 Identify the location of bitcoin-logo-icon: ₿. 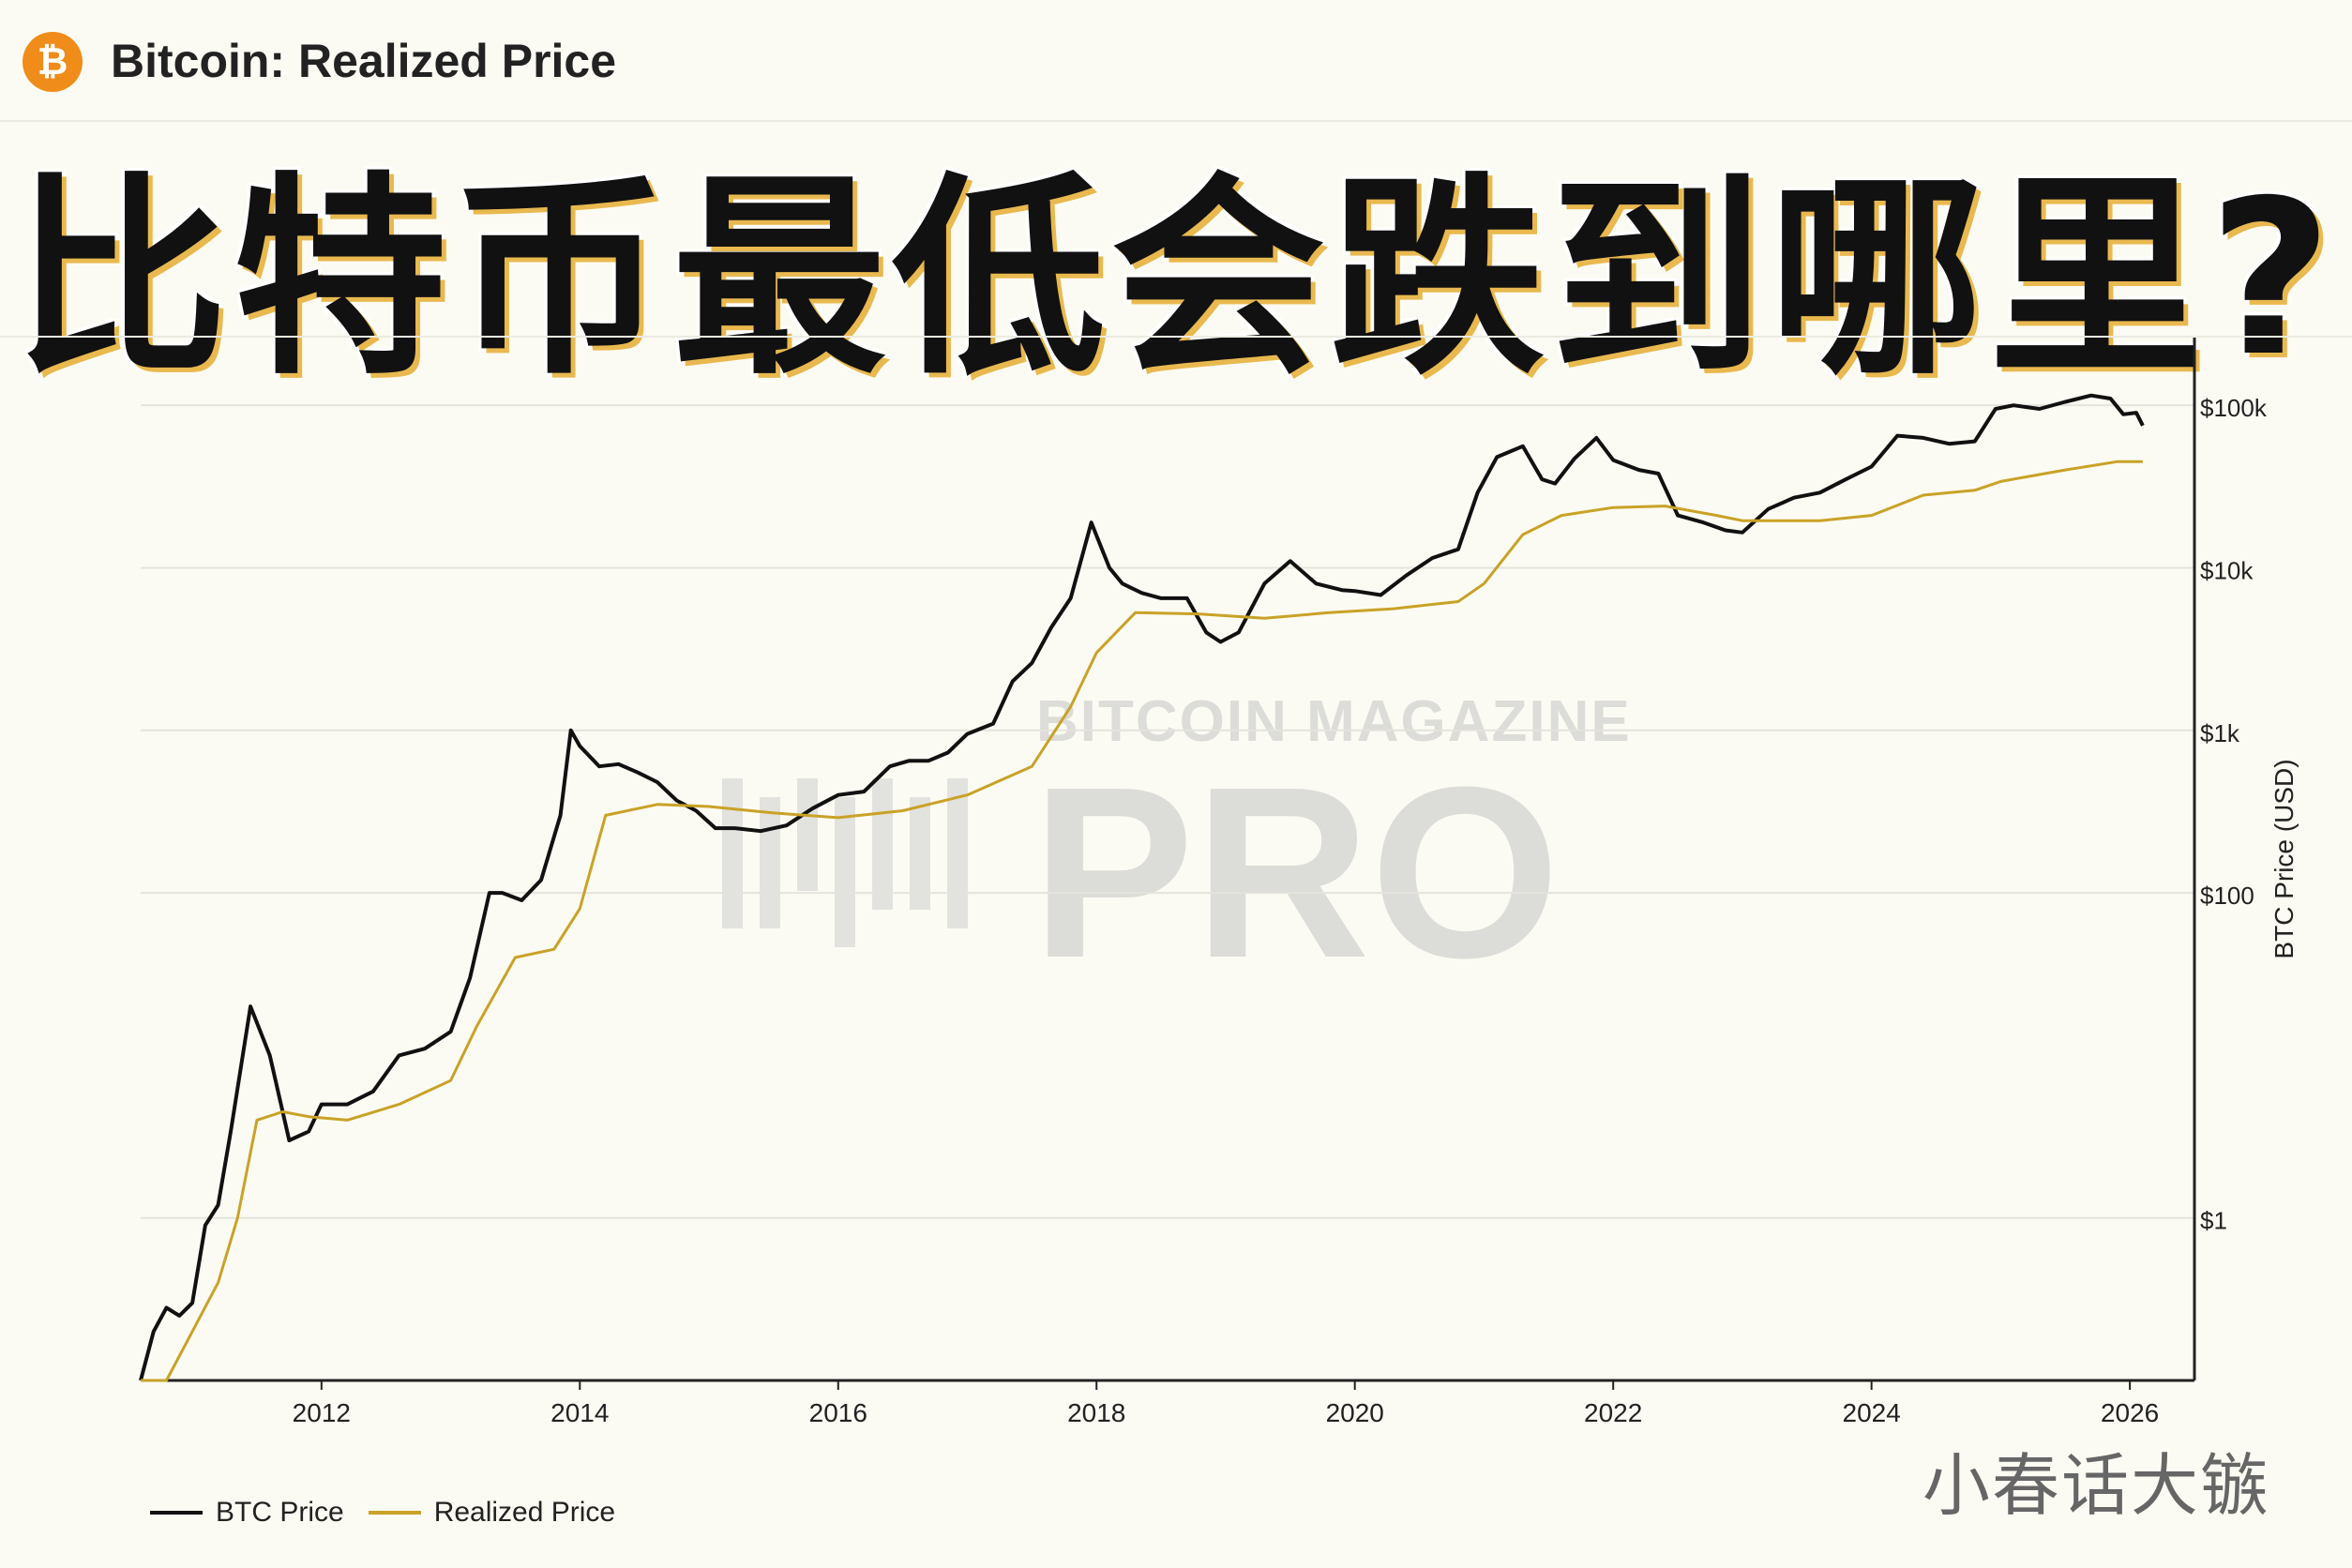
(53, 62).